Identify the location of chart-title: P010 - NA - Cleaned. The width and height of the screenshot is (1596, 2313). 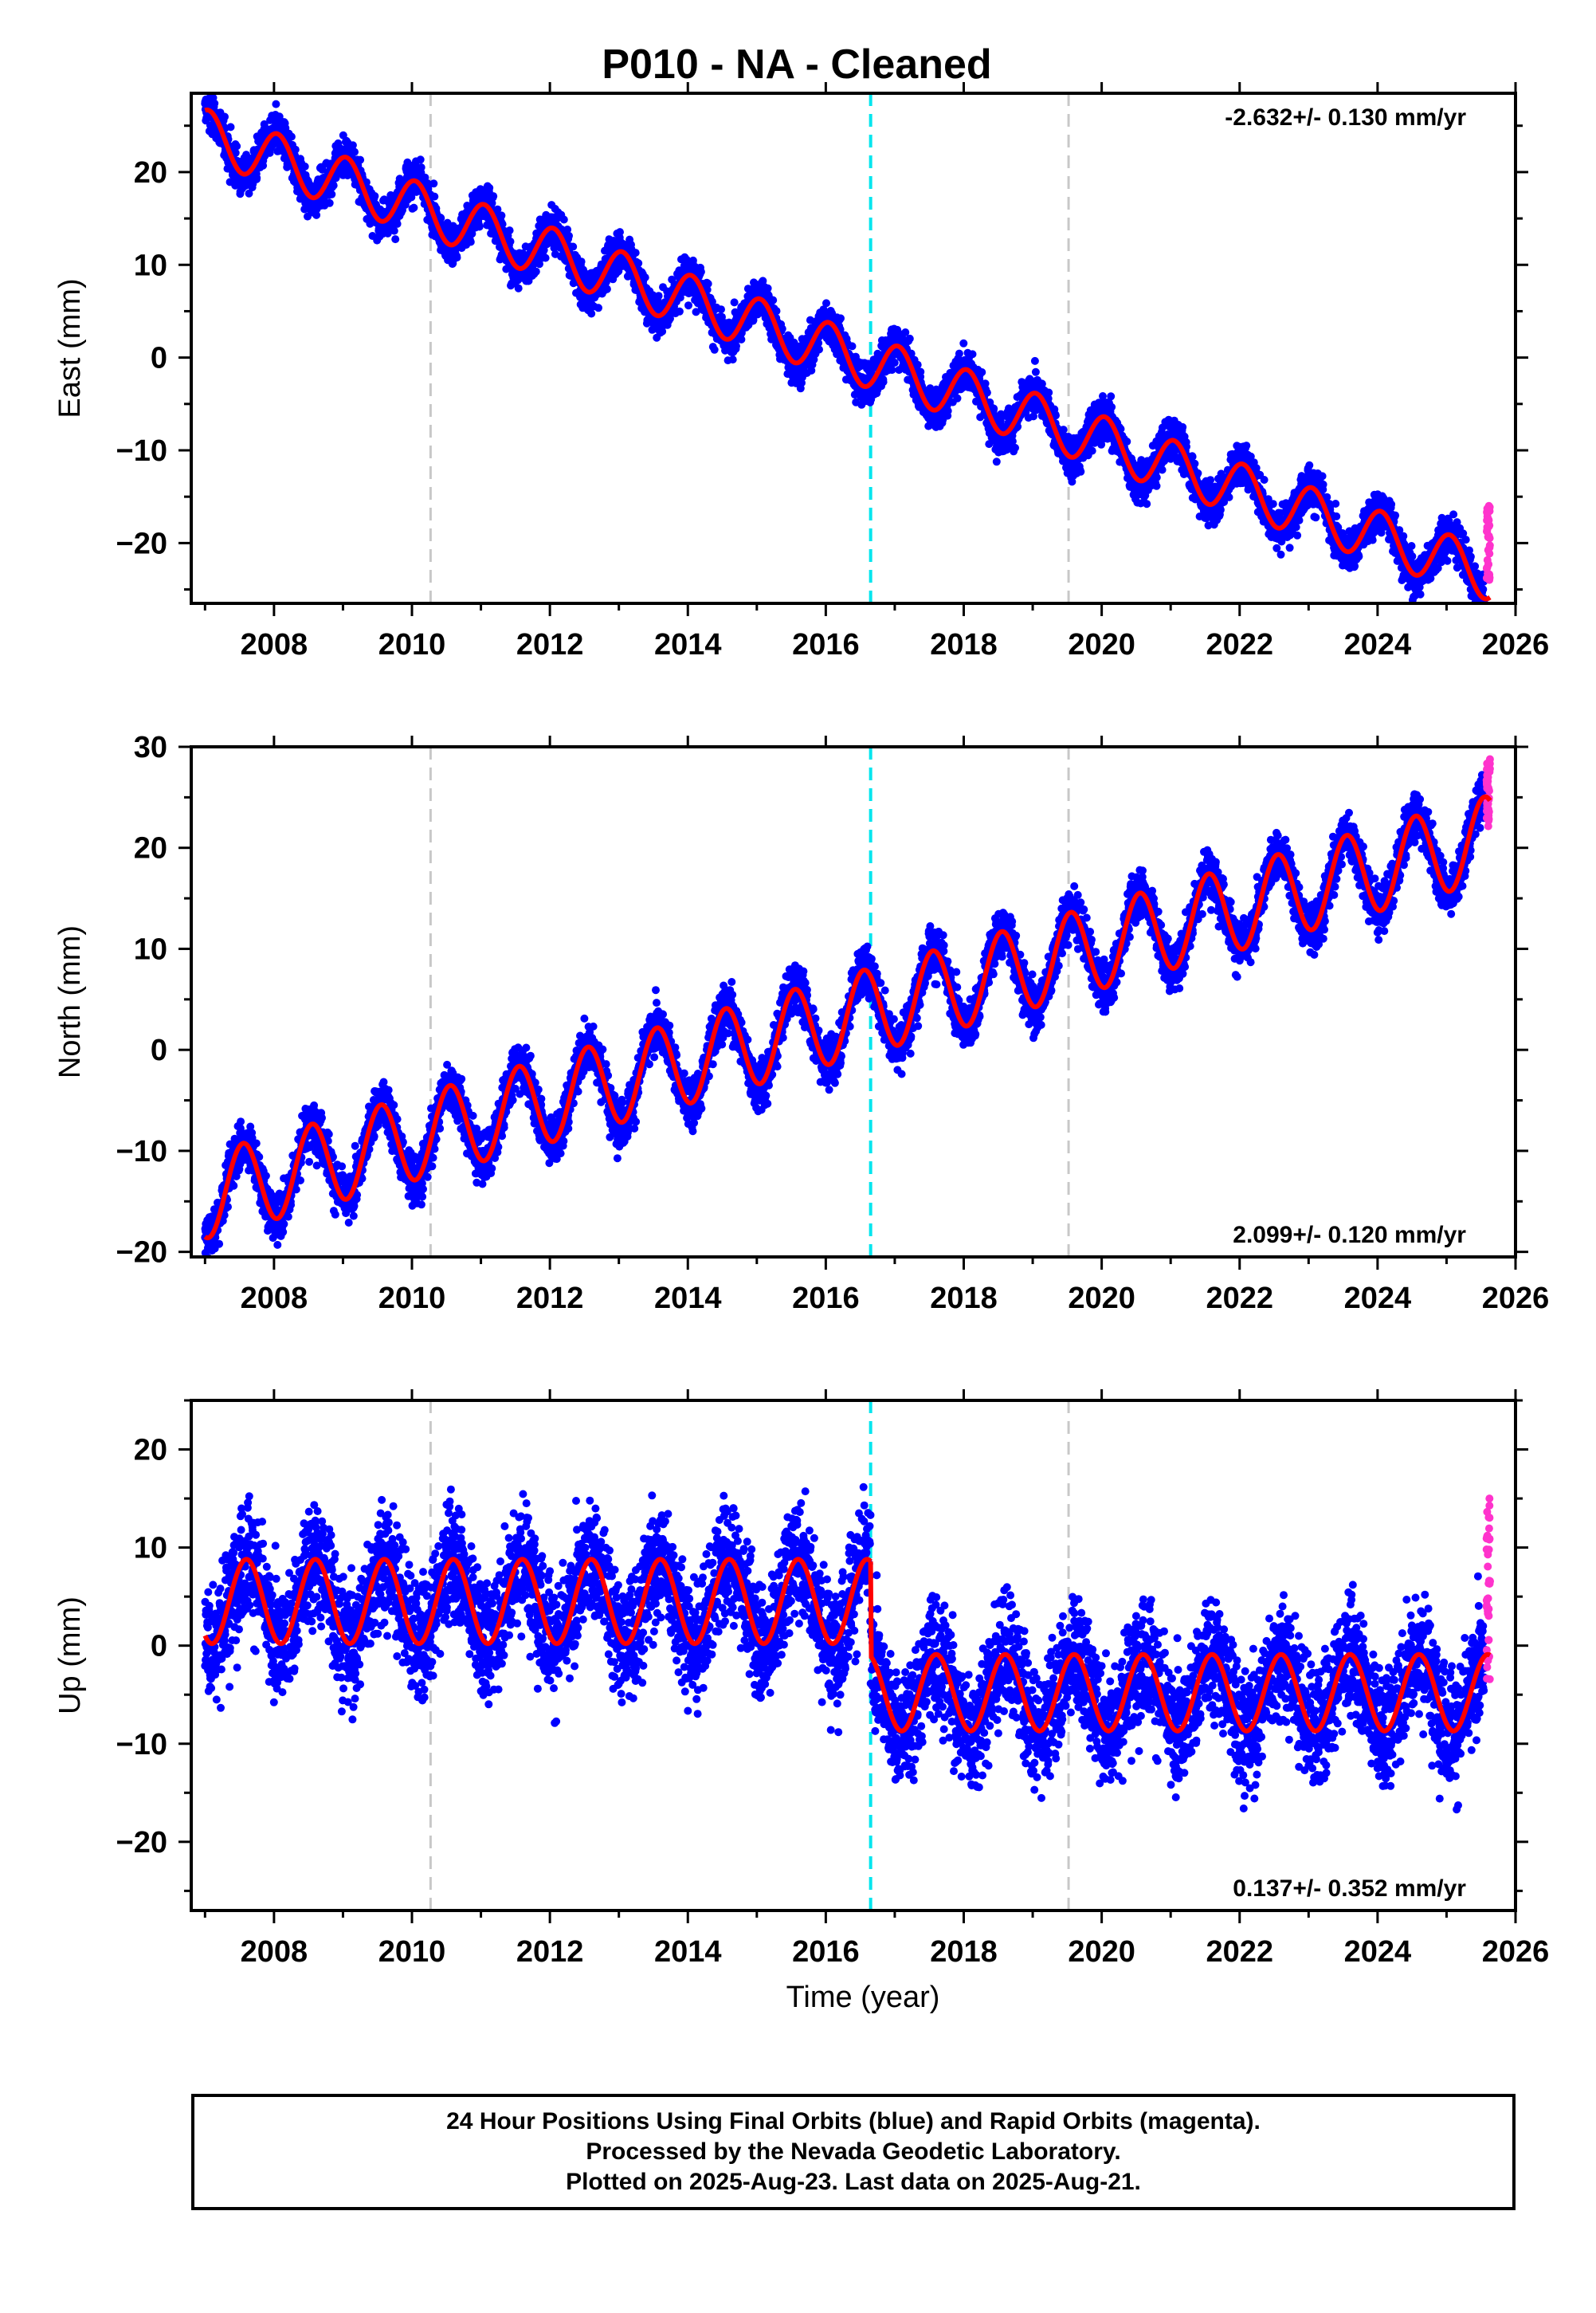
(797, 64).